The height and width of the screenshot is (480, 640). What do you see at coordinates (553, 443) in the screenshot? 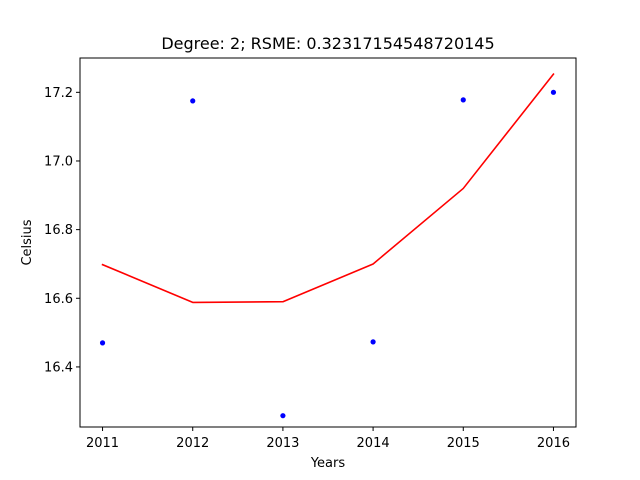
I see `x-tick-label-2016: 2016` at bounding box center [553, 443].